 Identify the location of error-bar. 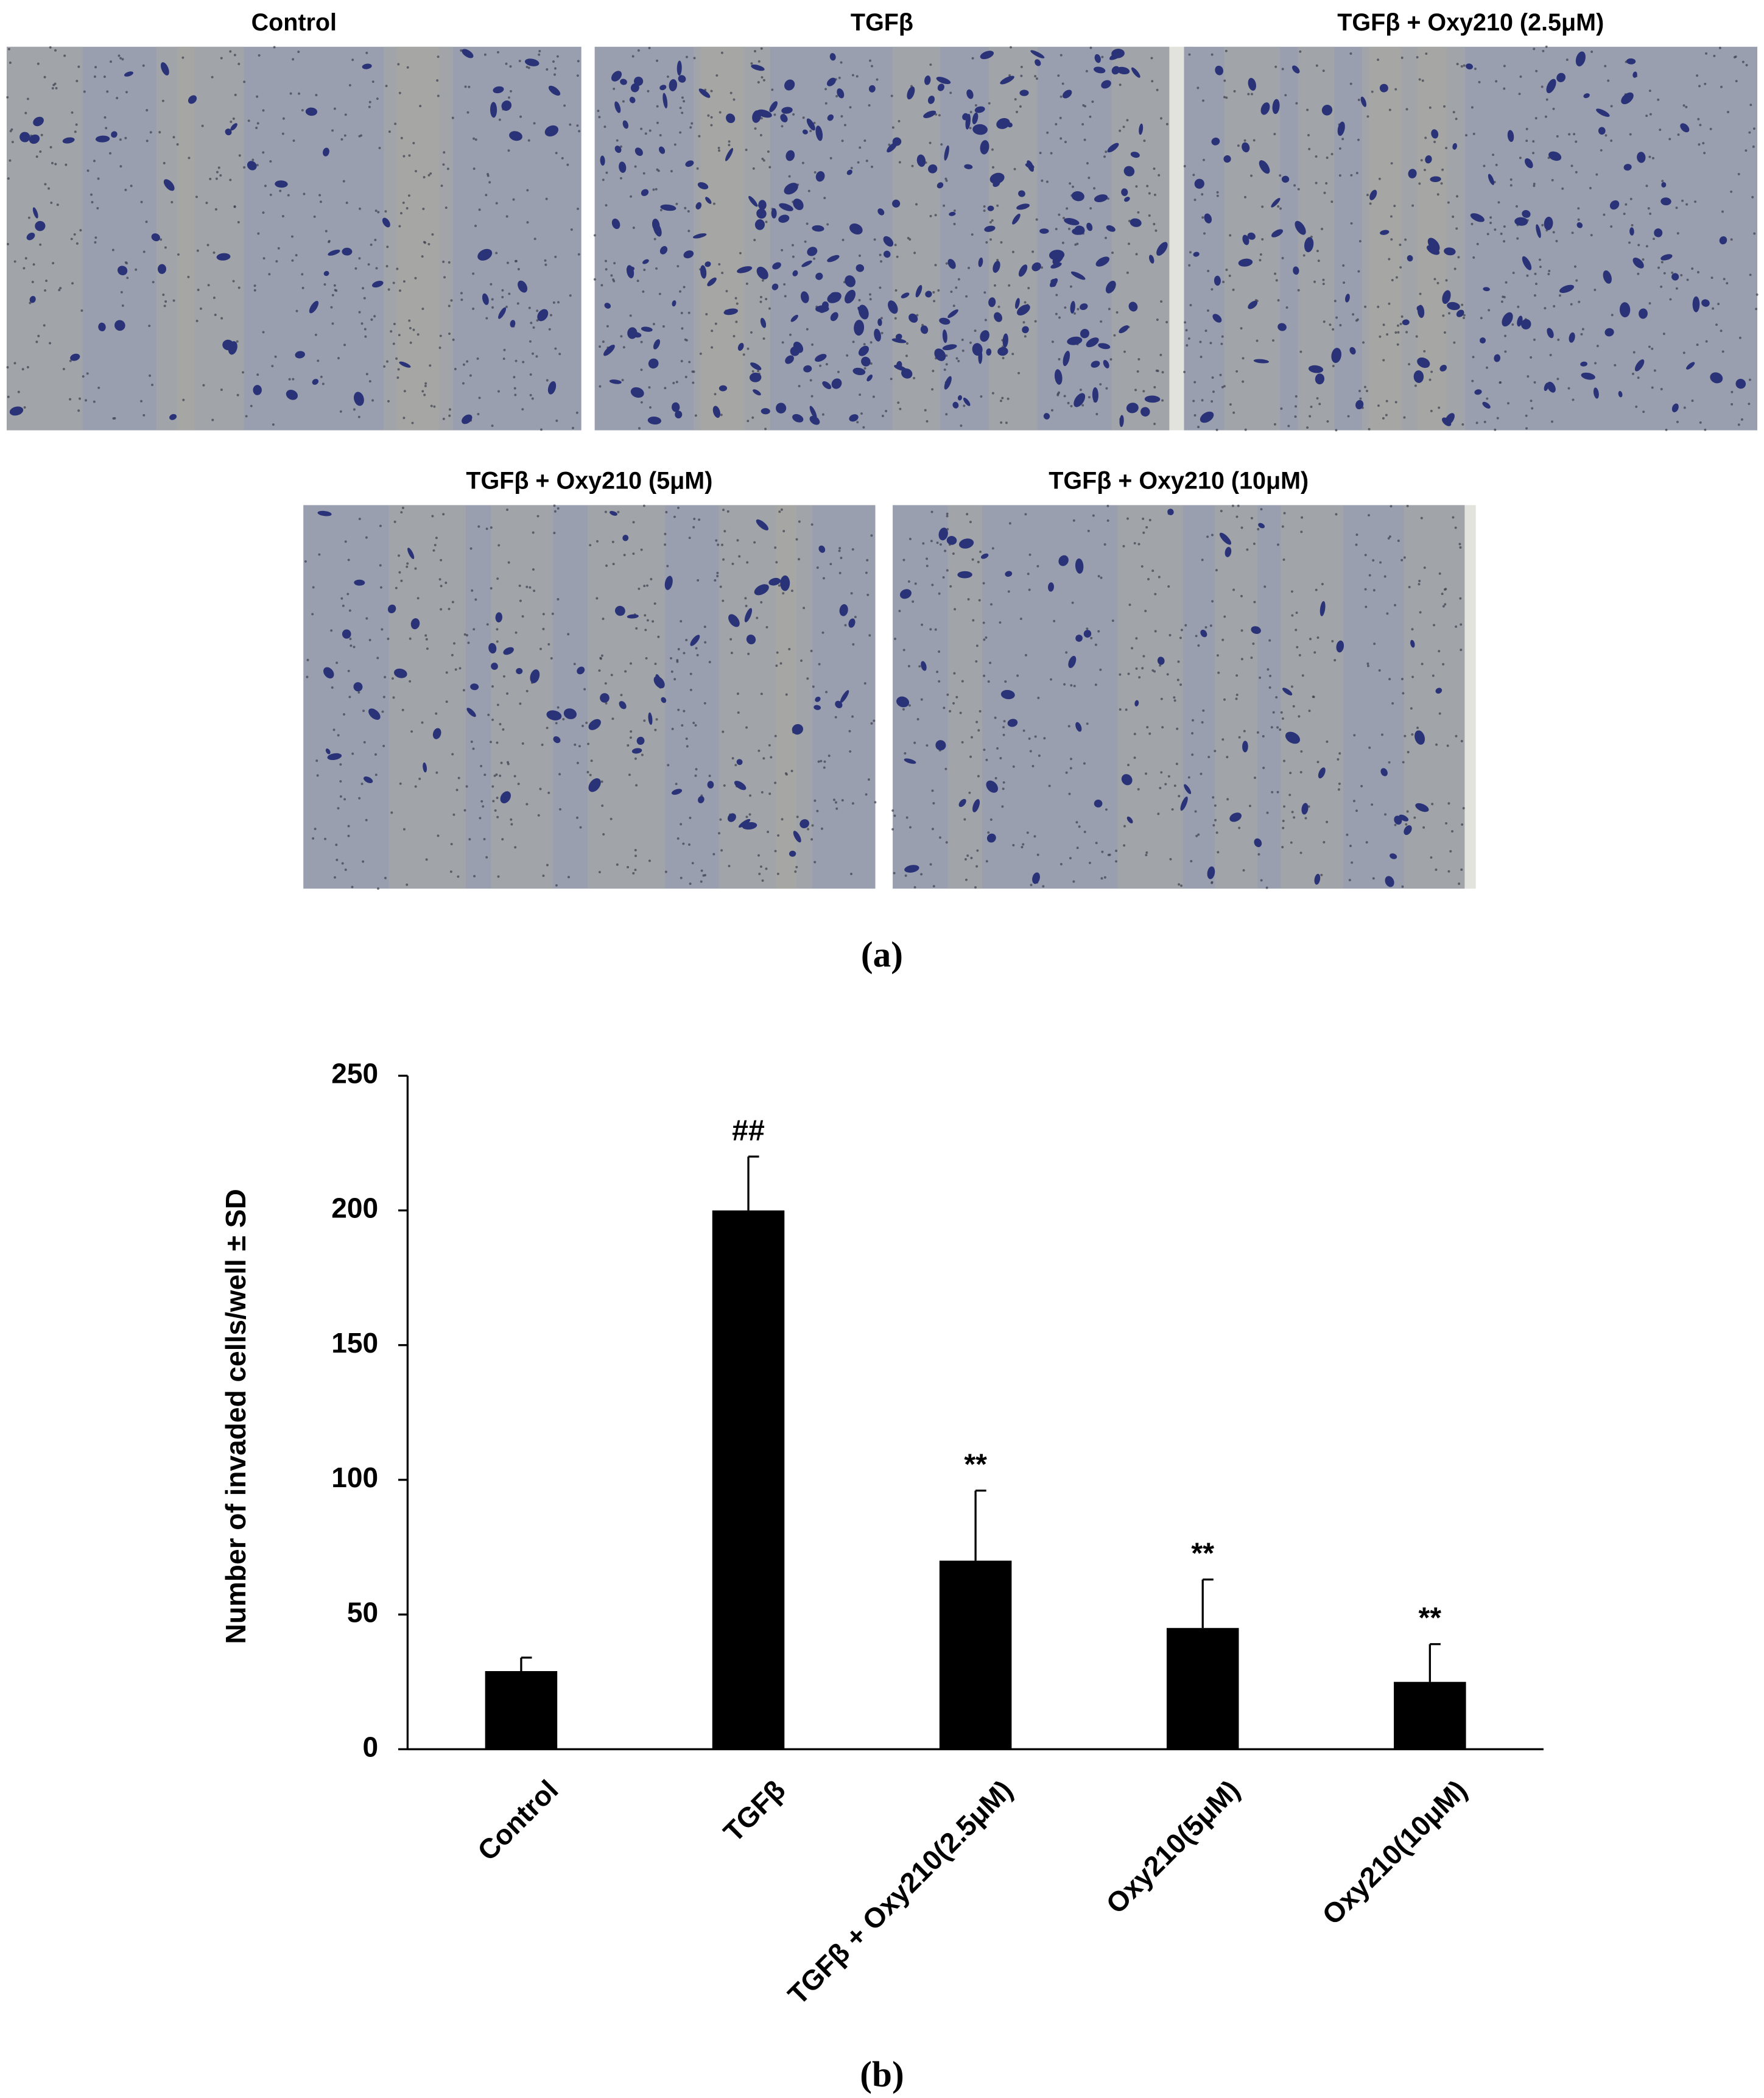
(526, 1664).